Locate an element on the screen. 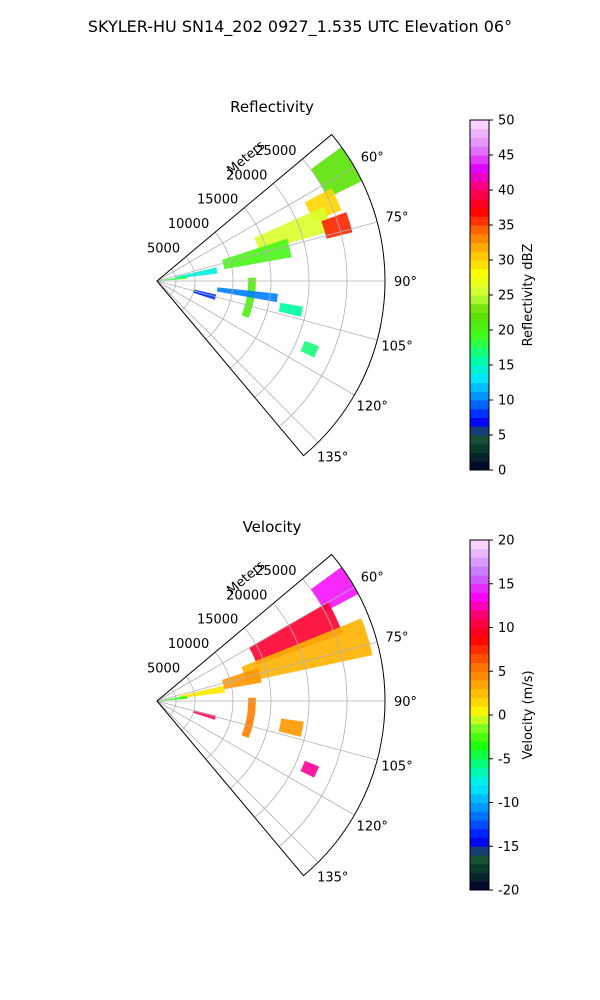  azimuth-tick-label: 60° is located at coordinates (372, 578).